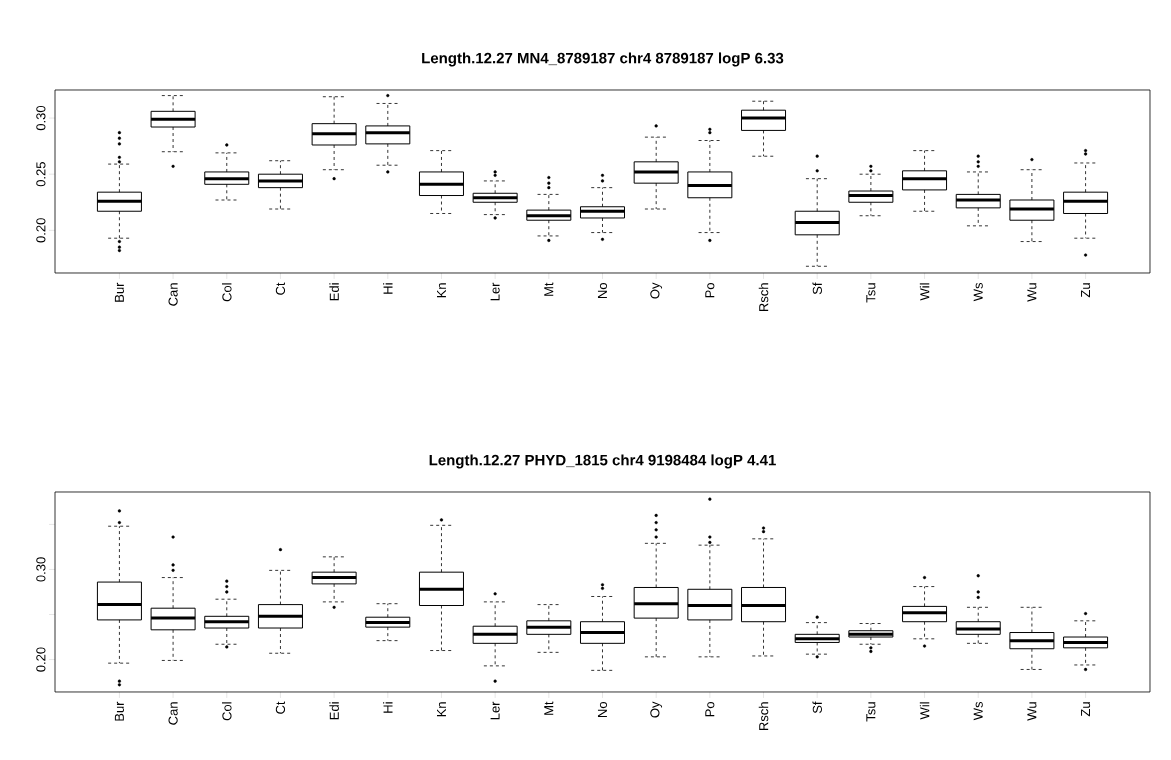 The height and width of the screenshot is (760, 1171). I want to click on chart-title: Length.12.27 PHYD_1815 chr4 9198484 logP 4.41, so click(602, 461).